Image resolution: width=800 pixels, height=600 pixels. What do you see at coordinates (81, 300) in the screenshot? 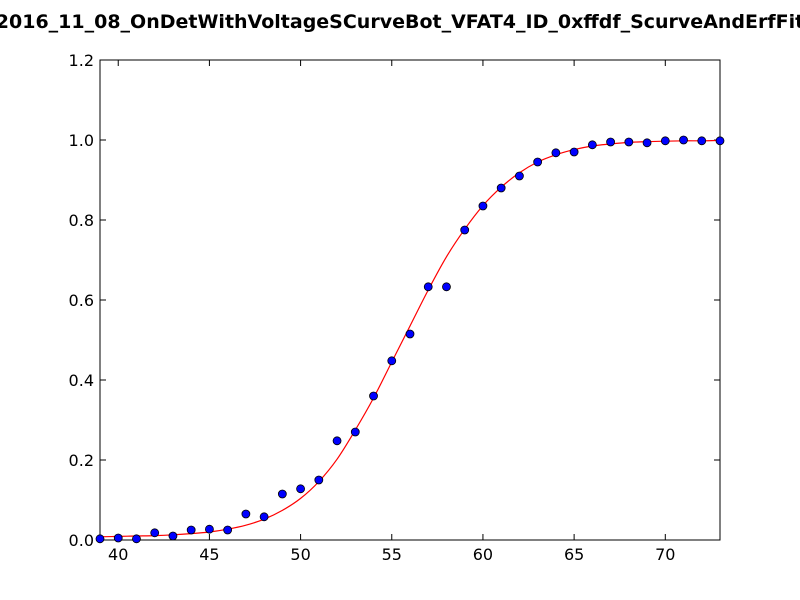
I see `y-tick-label: 0.6` at bounding box center [81, 300].